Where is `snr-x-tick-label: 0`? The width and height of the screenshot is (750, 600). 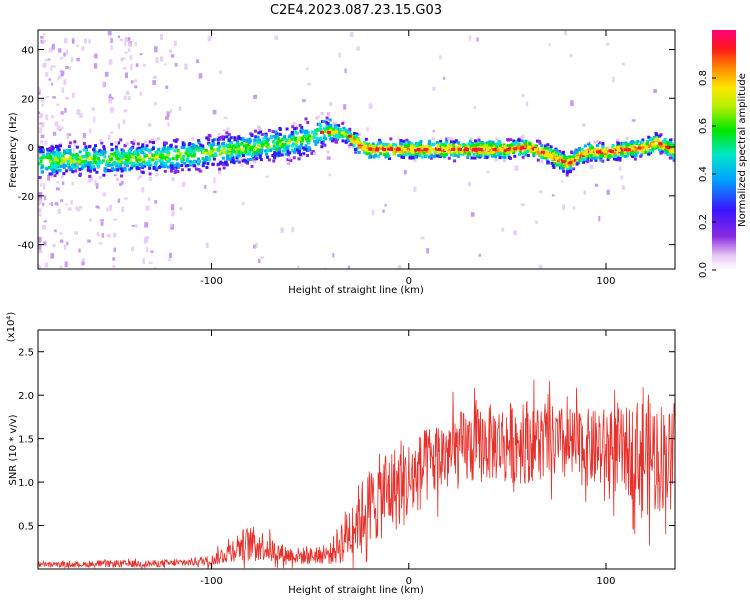
snr-x-tick-label: 0 is located at coordinates (409, 581).